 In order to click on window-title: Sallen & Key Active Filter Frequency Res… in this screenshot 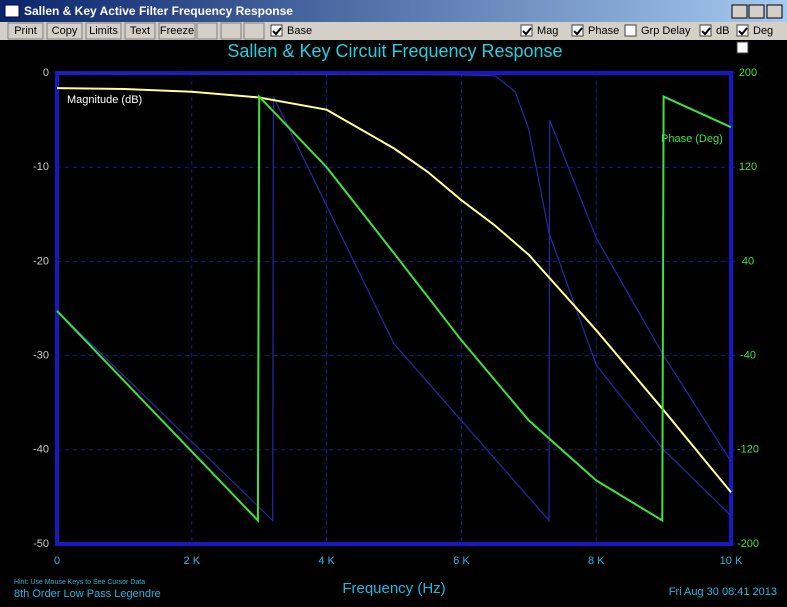, I will do `click(158, 11)`.